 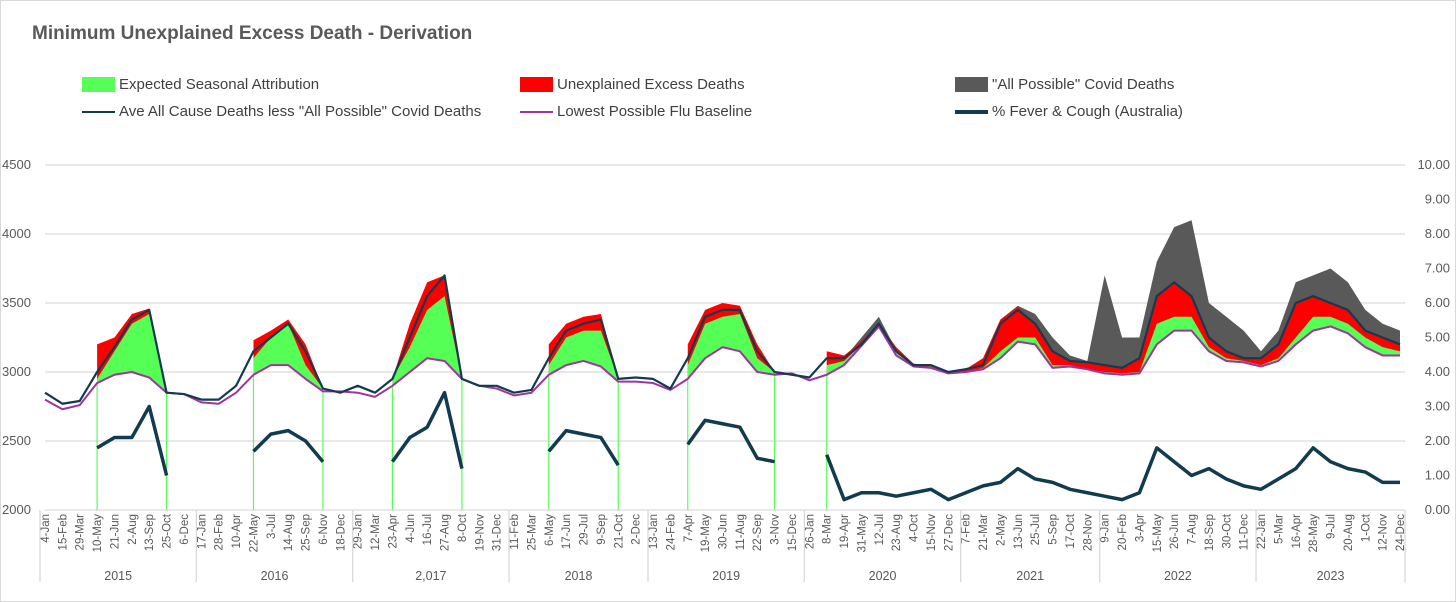 What do you see at coordinates (1437, 406) in the screenshot?
I see `y-right-tick-label: 3.00` at bounding box center [1437, 406].